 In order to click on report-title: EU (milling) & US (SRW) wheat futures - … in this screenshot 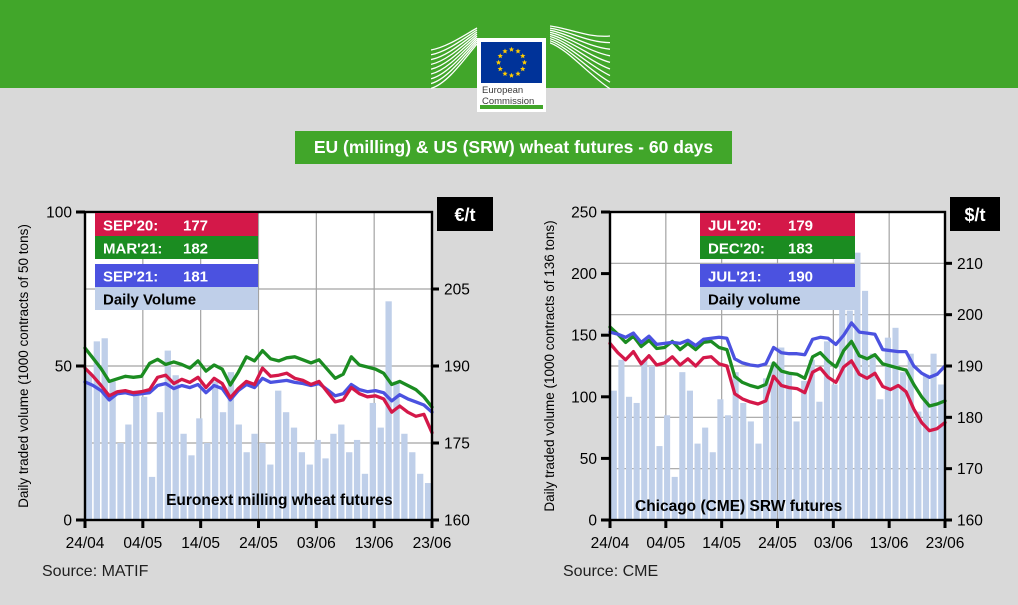, I will do `click(513, 147)`.